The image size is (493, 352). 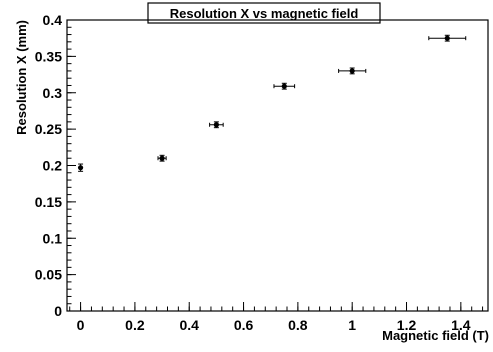 I want to click on y-tick-labels: 0 0.05 0.1 0.15 0.2 0.25 0.3 0.35 0.4, so click(x=48, y=165).